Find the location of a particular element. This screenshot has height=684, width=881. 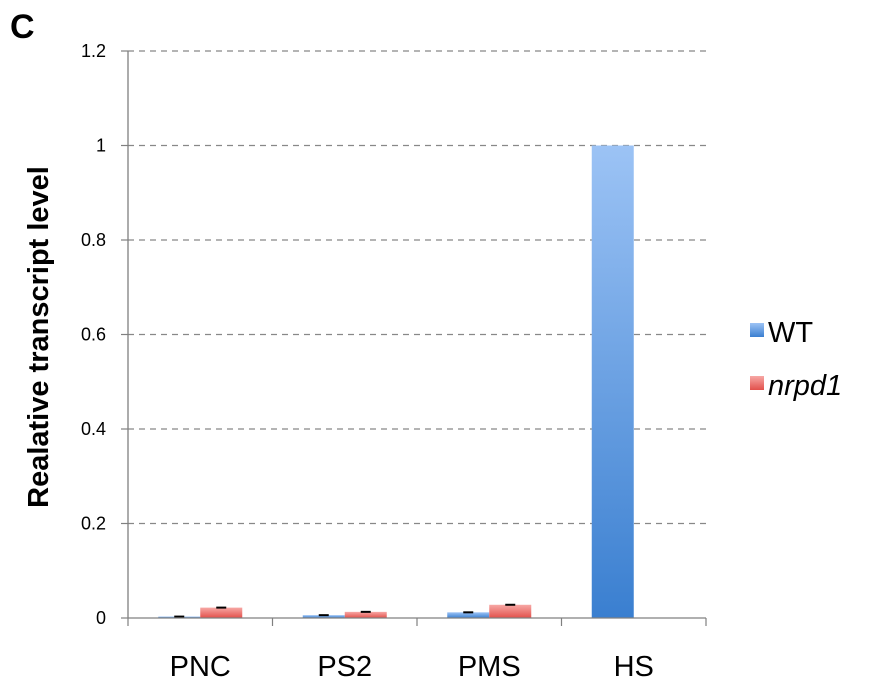

legend-swatch-nrpd1 is located at coordinates (757, 383).